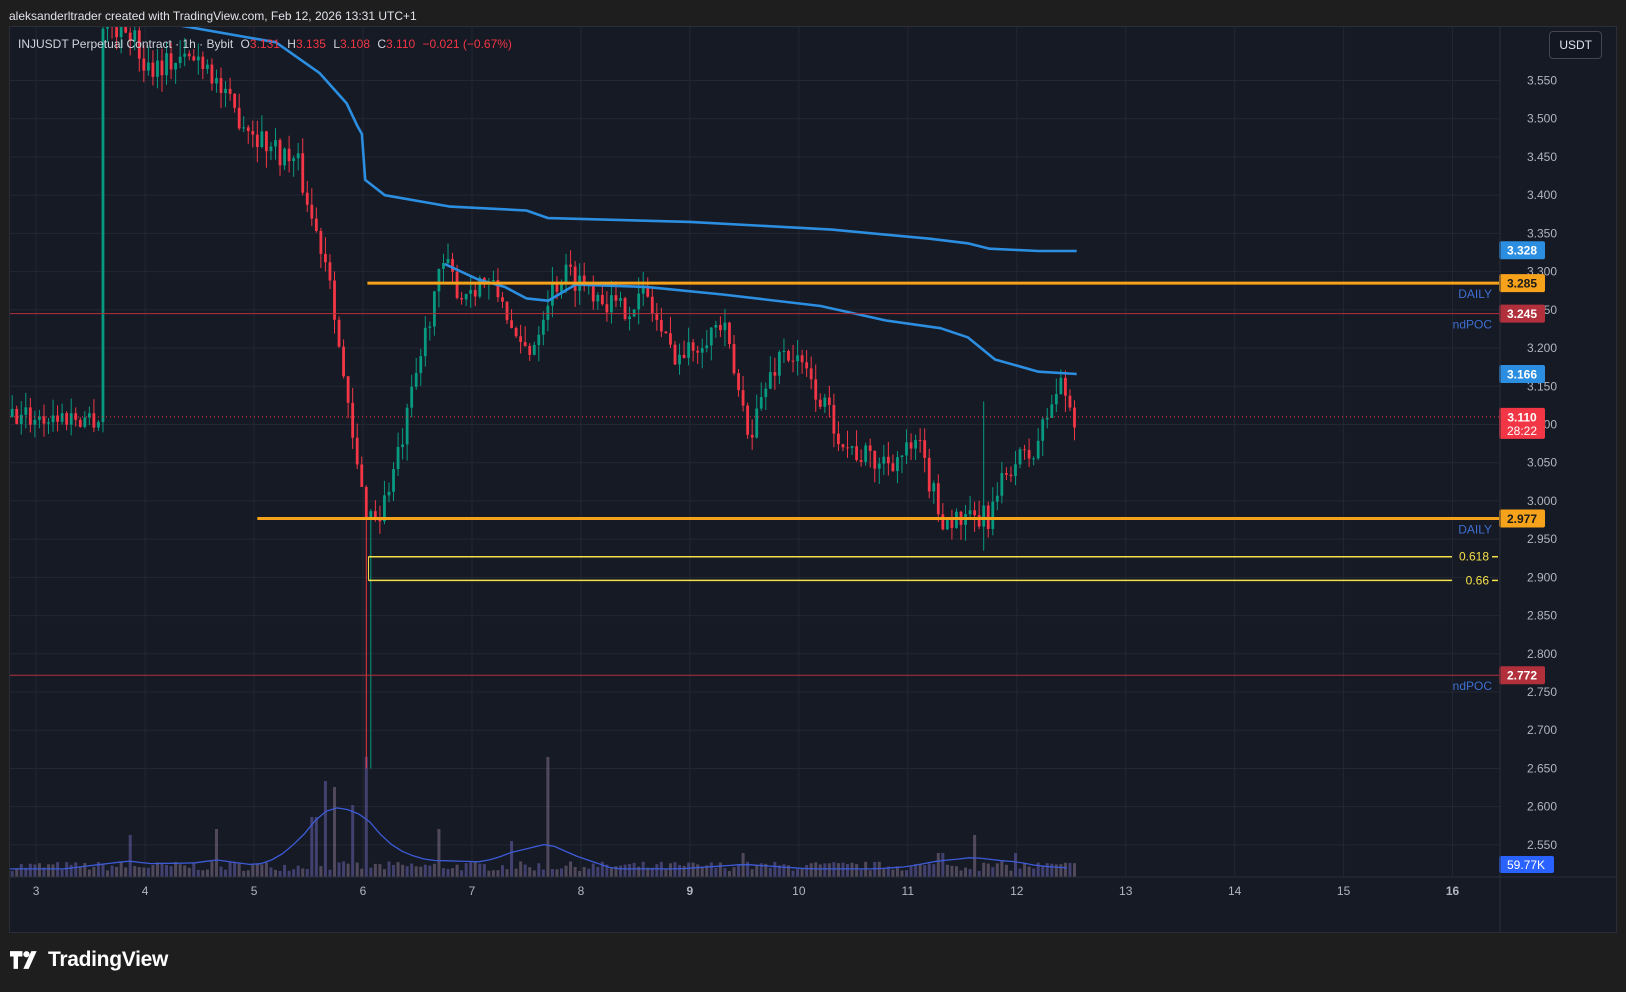 The height and width of the screenshot is (992, 1626). What do you see at coordinates (126, 44) in the screenshot?
I see `symbol-name: INJUSDT Perpetual Contract · 1h · Bybit` at bounding box center [126, 44].